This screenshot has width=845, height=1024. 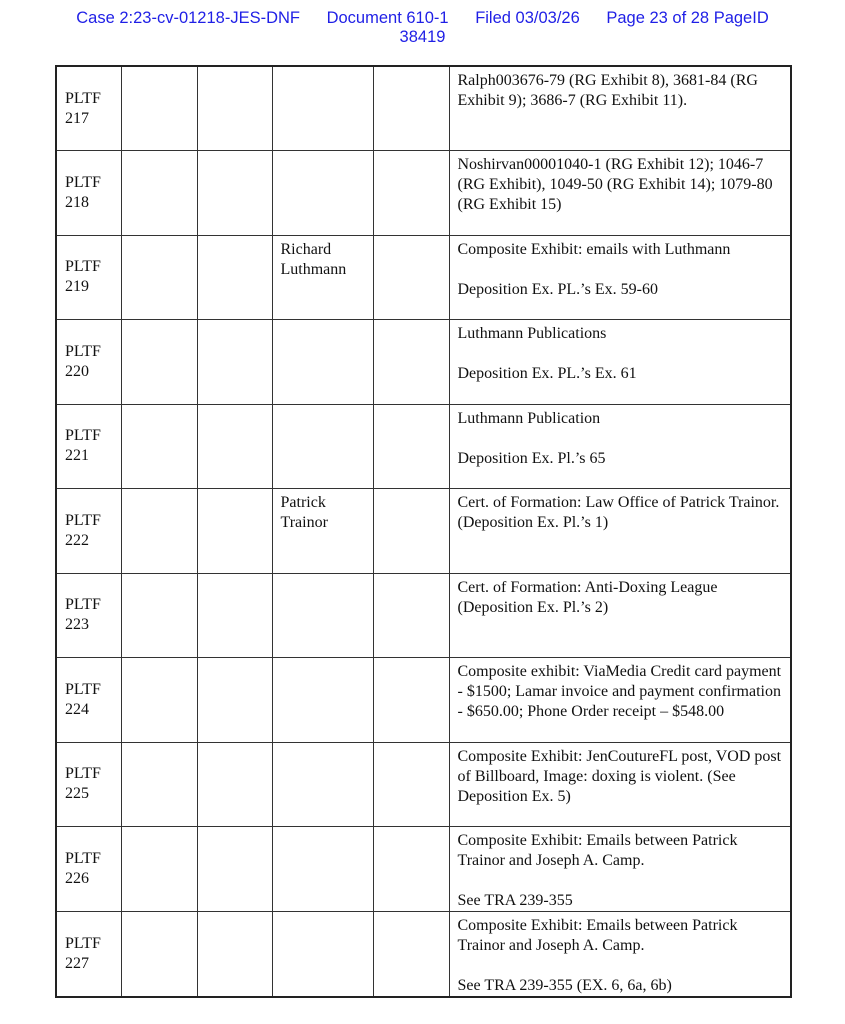 I want to click on filed-date: Filed 03/03/26, so click(x=527, y=18).